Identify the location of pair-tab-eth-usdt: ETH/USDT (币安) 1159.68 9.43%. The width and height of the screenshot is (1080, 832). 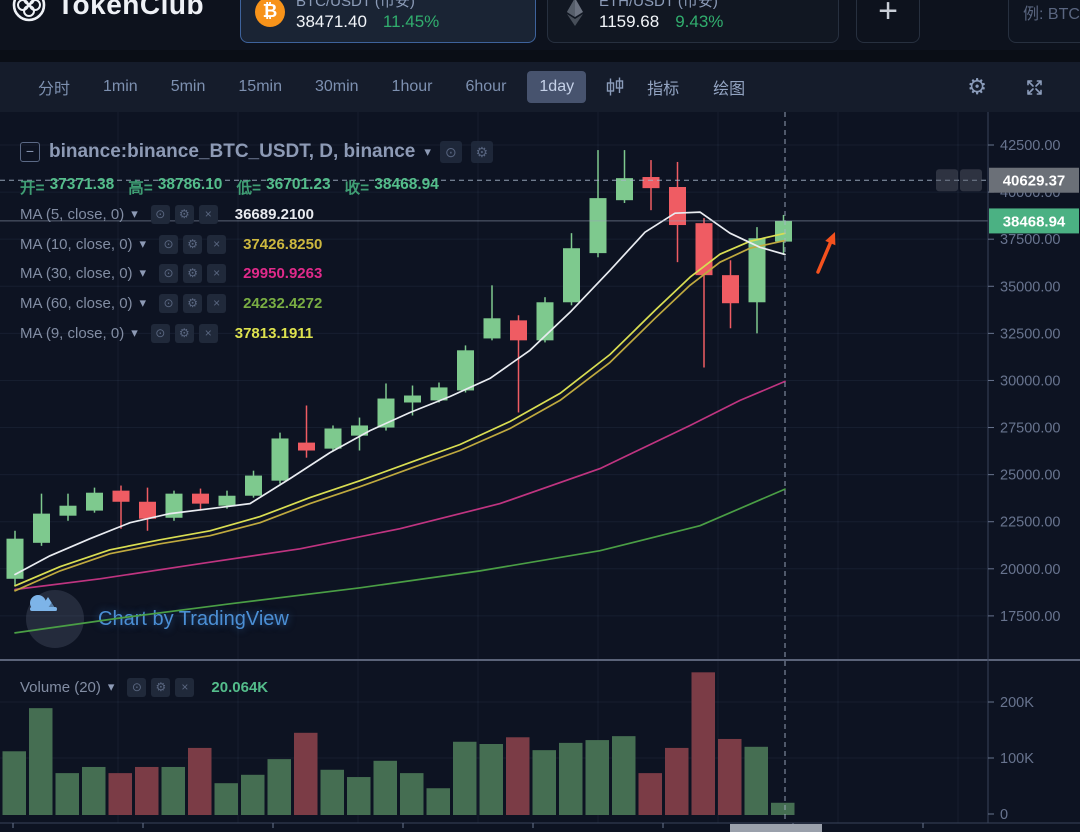
(693, 21).